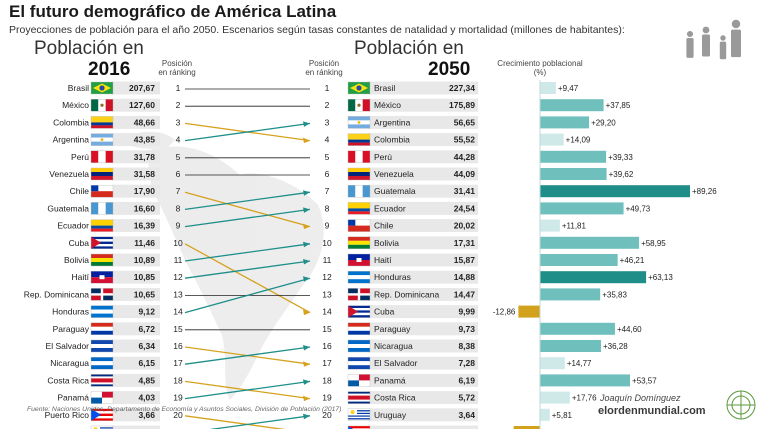 The height and width of the screenshot is (429, 760). Describe the element at coordinates (392, 122) in the screenshot. I see `right-country-label: Argentina` at that location.